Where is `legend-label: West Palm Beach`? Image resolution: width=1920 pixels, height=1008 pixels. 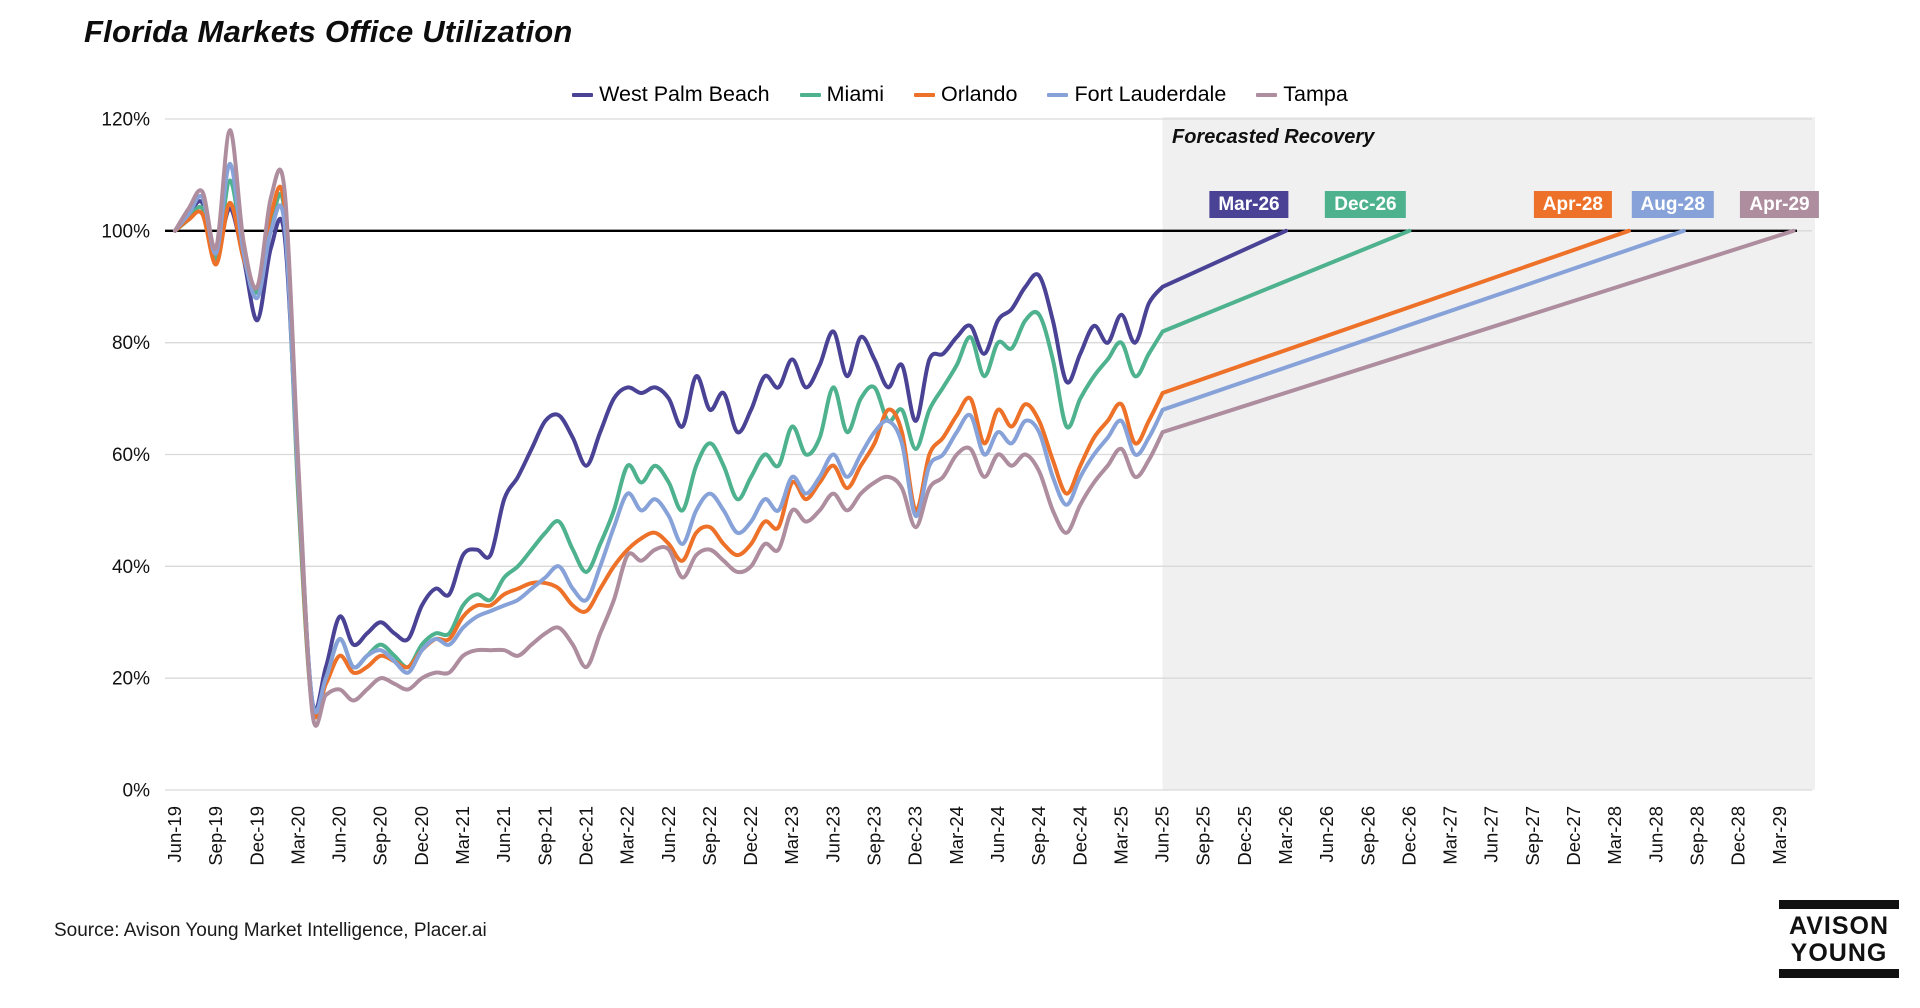
legend-label: West Palm Beach is located at coordinates (684, 94).